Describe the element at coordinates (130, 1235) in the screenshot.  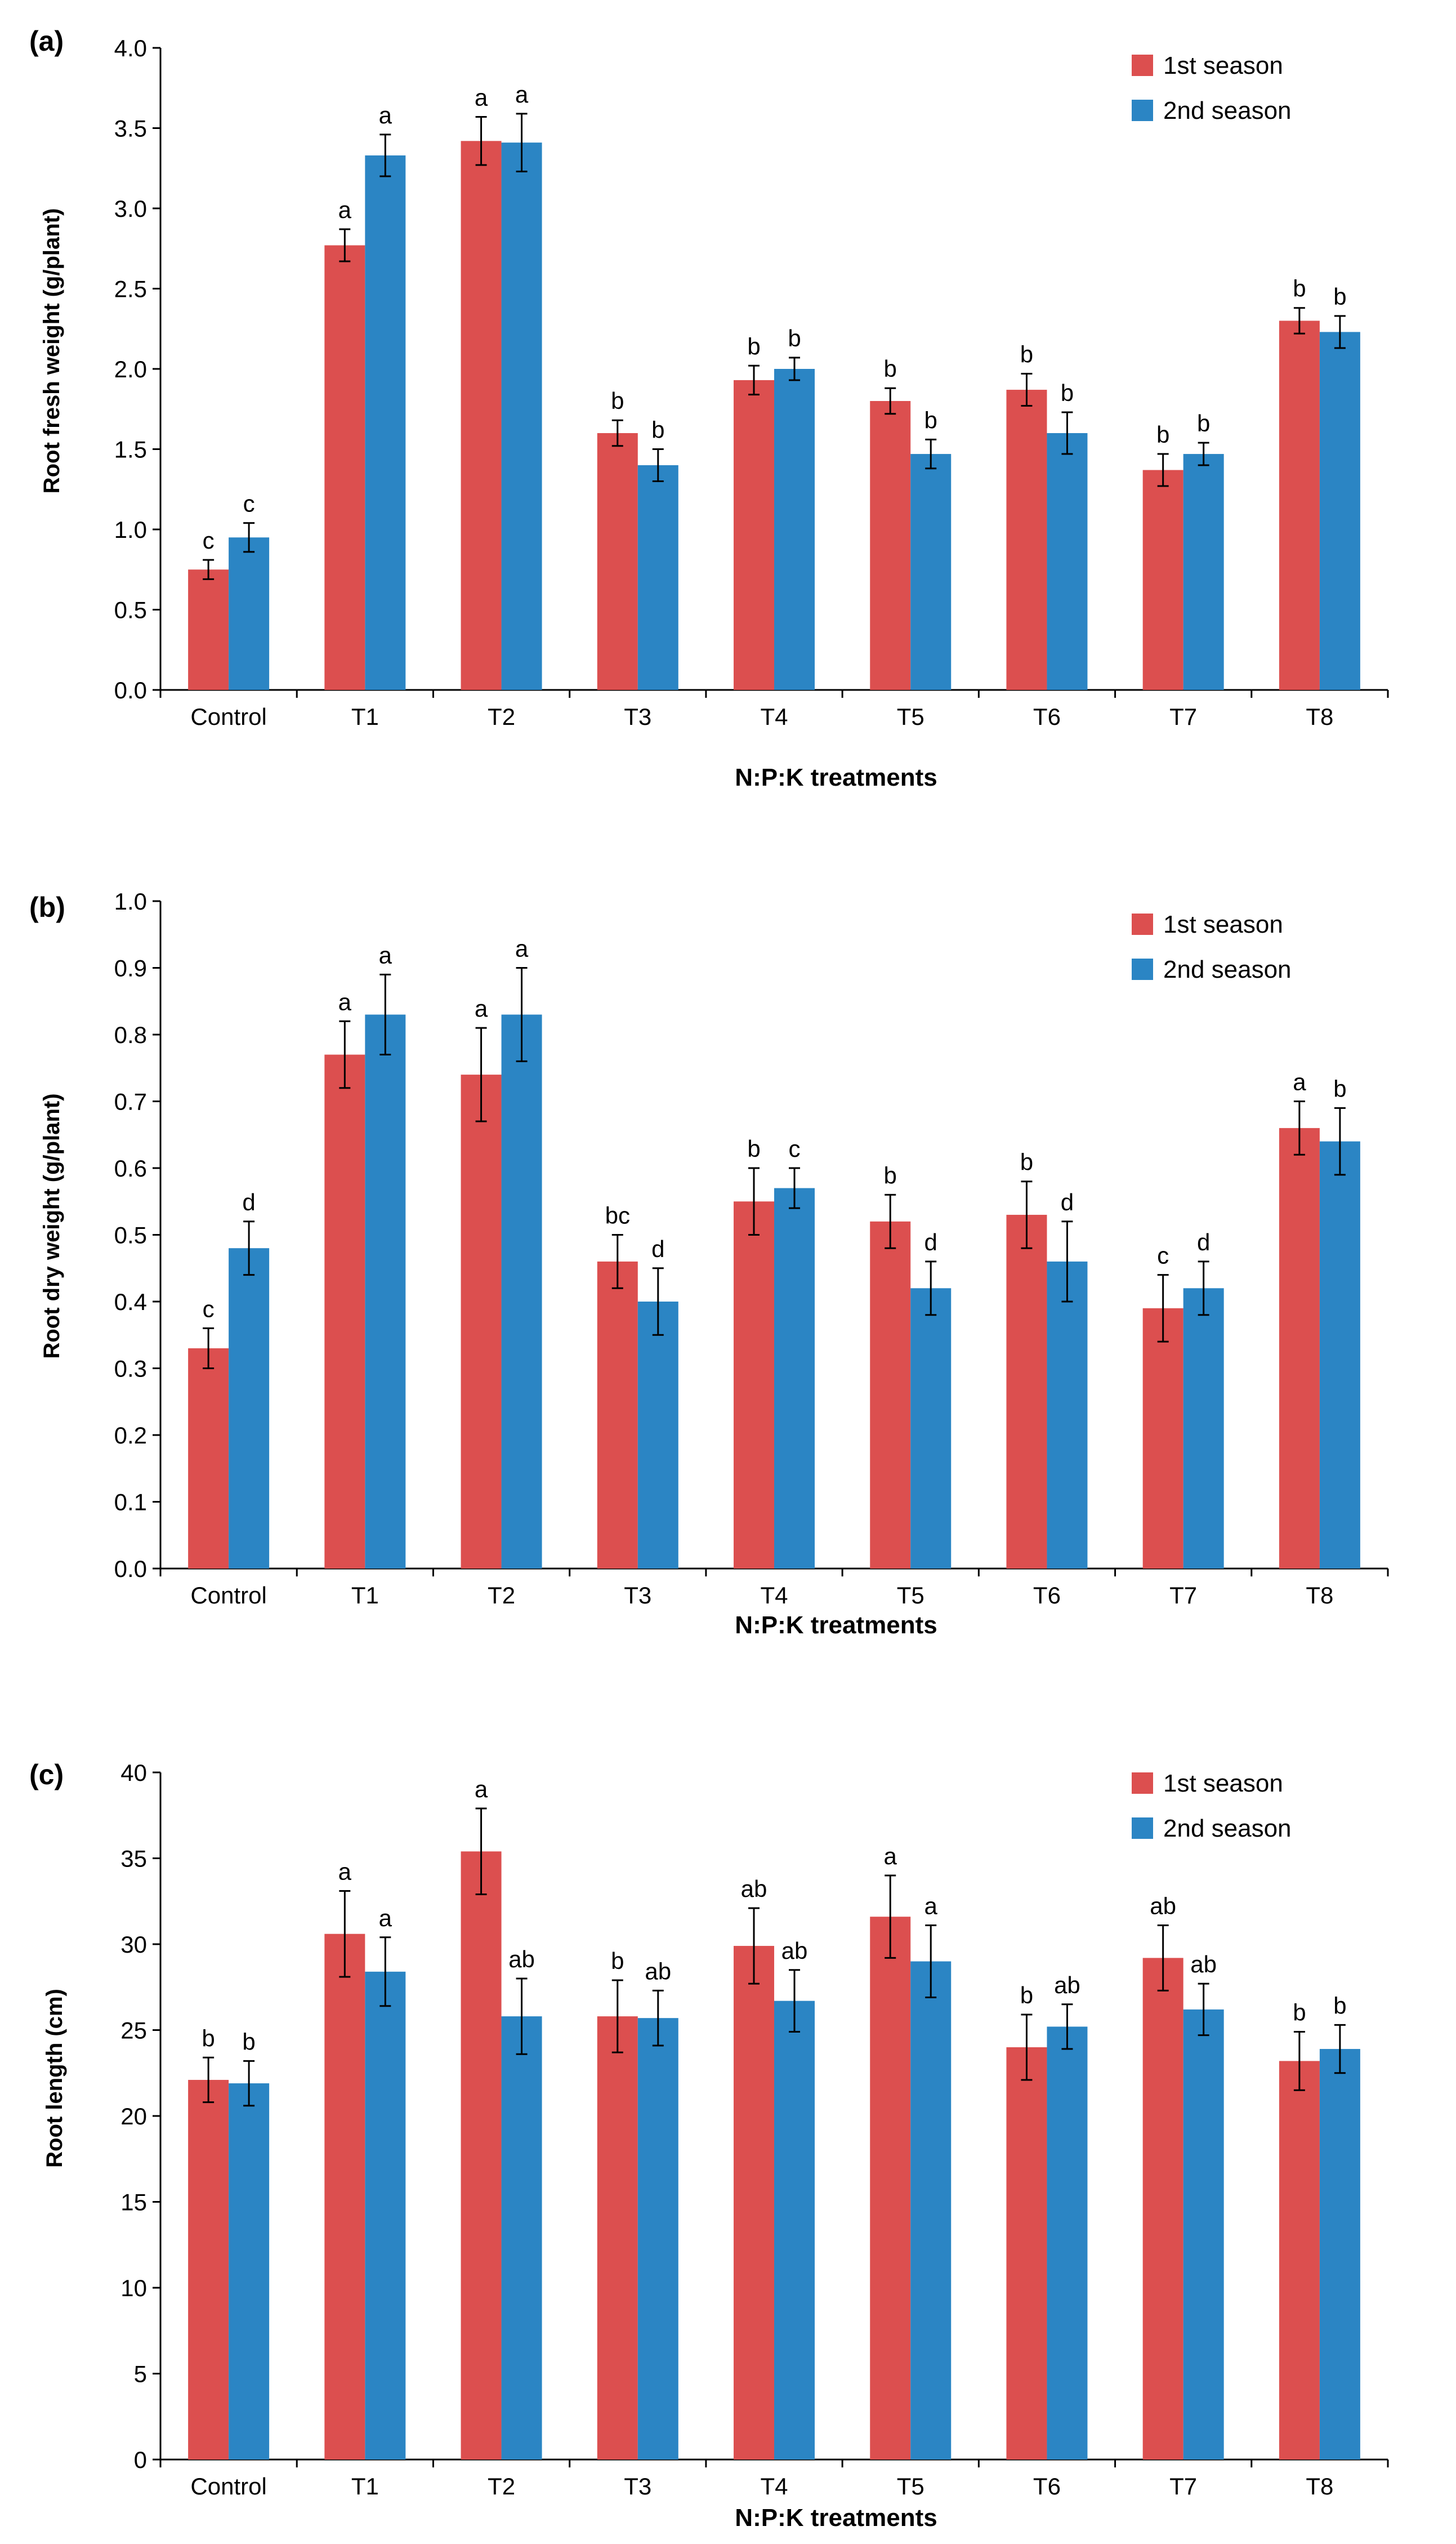
I see `y-tick-label: 0.5` at that location.